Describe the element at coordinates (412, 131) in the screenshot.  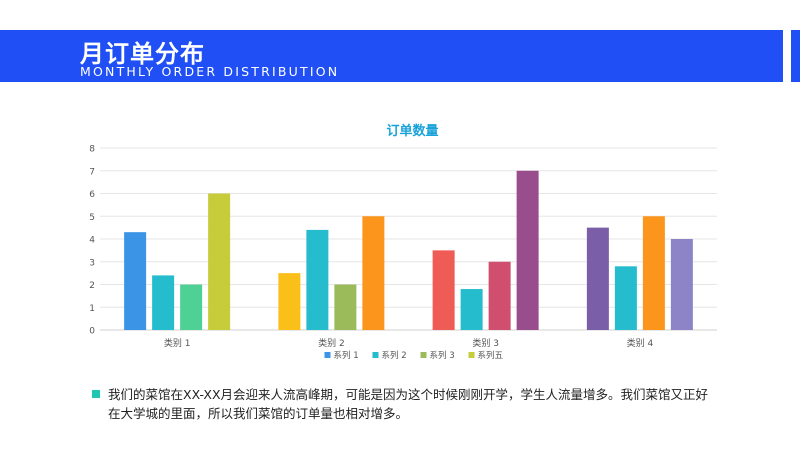
I see `chart-title: 订单数量` at that location.